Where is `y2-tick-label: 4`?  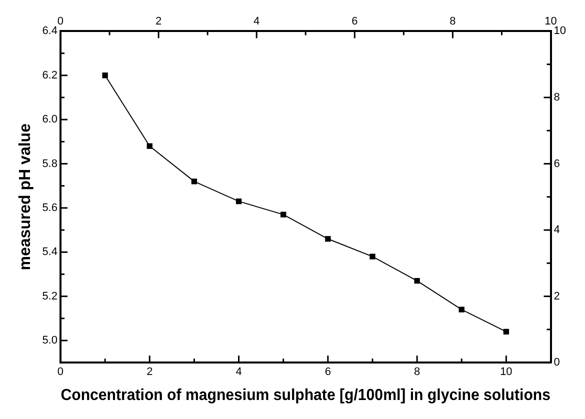
y2-tick-label: 4 is located at coordinates (557, 230).